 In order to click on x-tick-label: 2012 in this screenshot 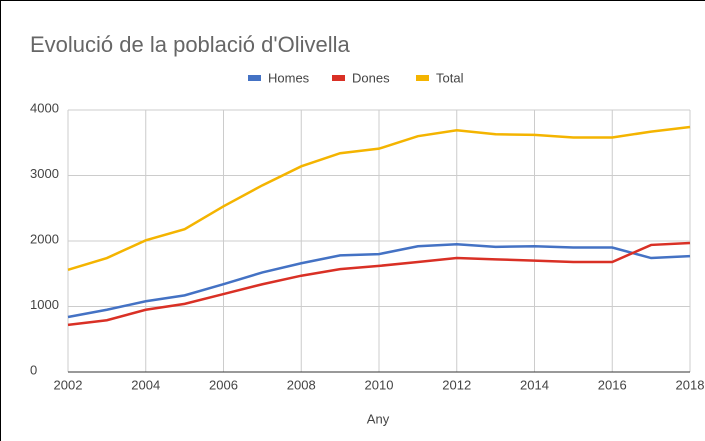, I will do `click(456, 384)`.